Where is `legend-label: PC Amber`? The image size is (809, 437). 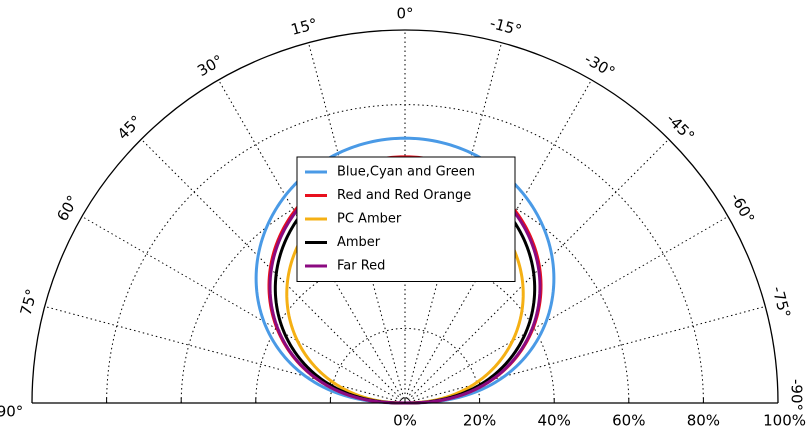
legend-label: PC Amber is located at coordinates (369, 219).